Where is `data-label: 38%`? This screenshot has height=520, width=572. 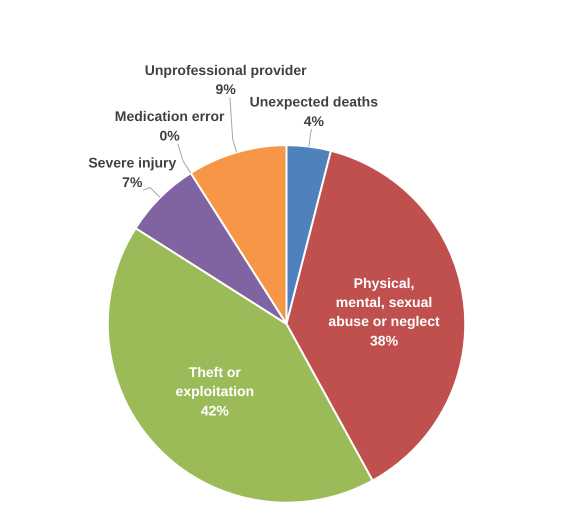
data-label: 38% is located at coordinates (384, 340).